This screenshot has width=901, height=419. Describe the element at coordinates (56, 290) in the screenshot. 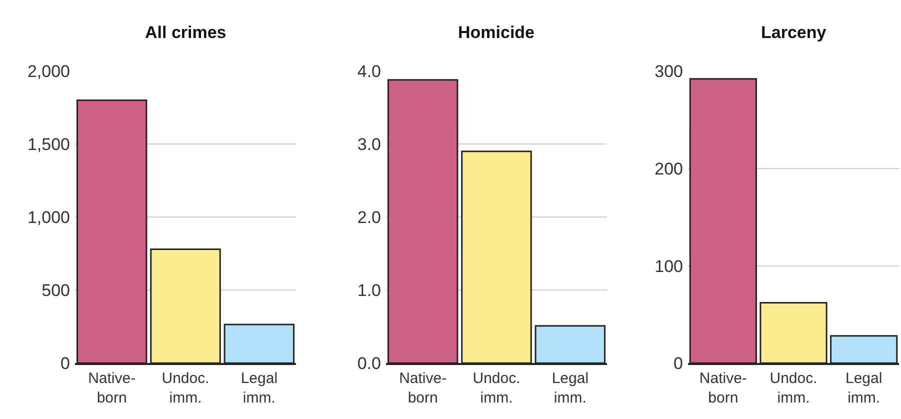

I see `y-tick-label: 500` at that location.